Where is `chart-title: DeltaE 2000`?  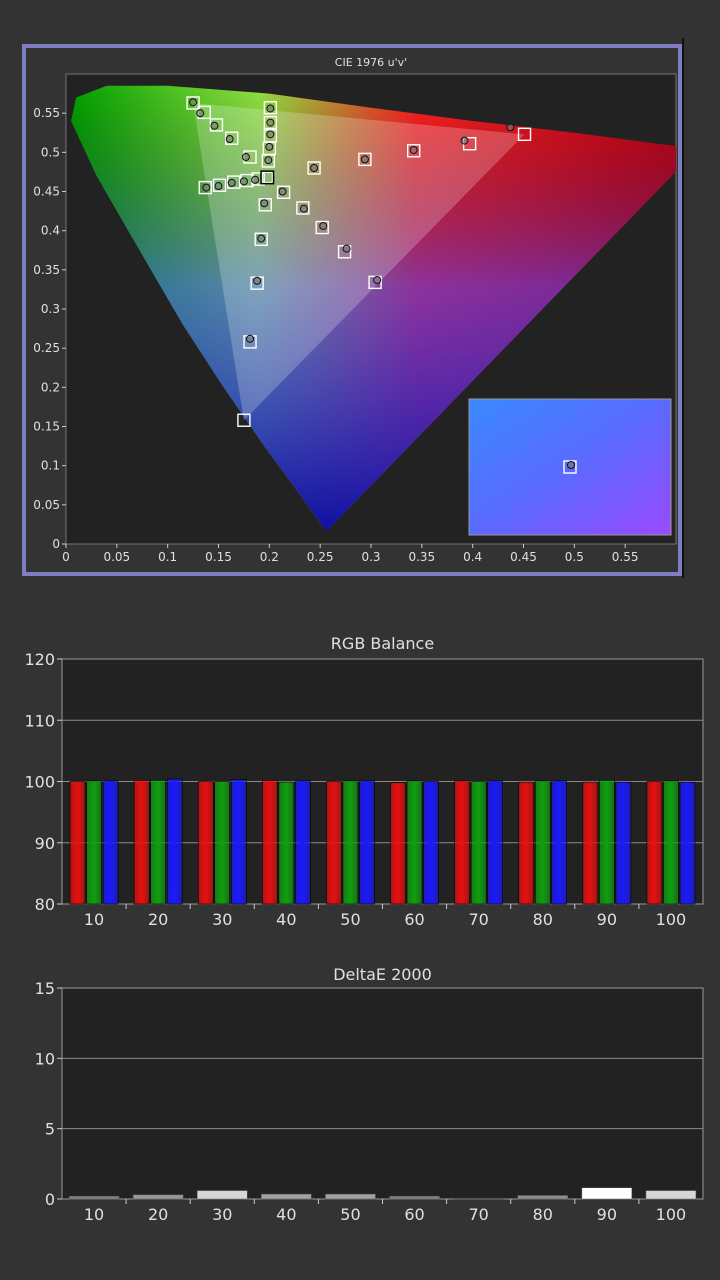 chart-title: DeltaE 2000 is located at coordinates (382, 974).